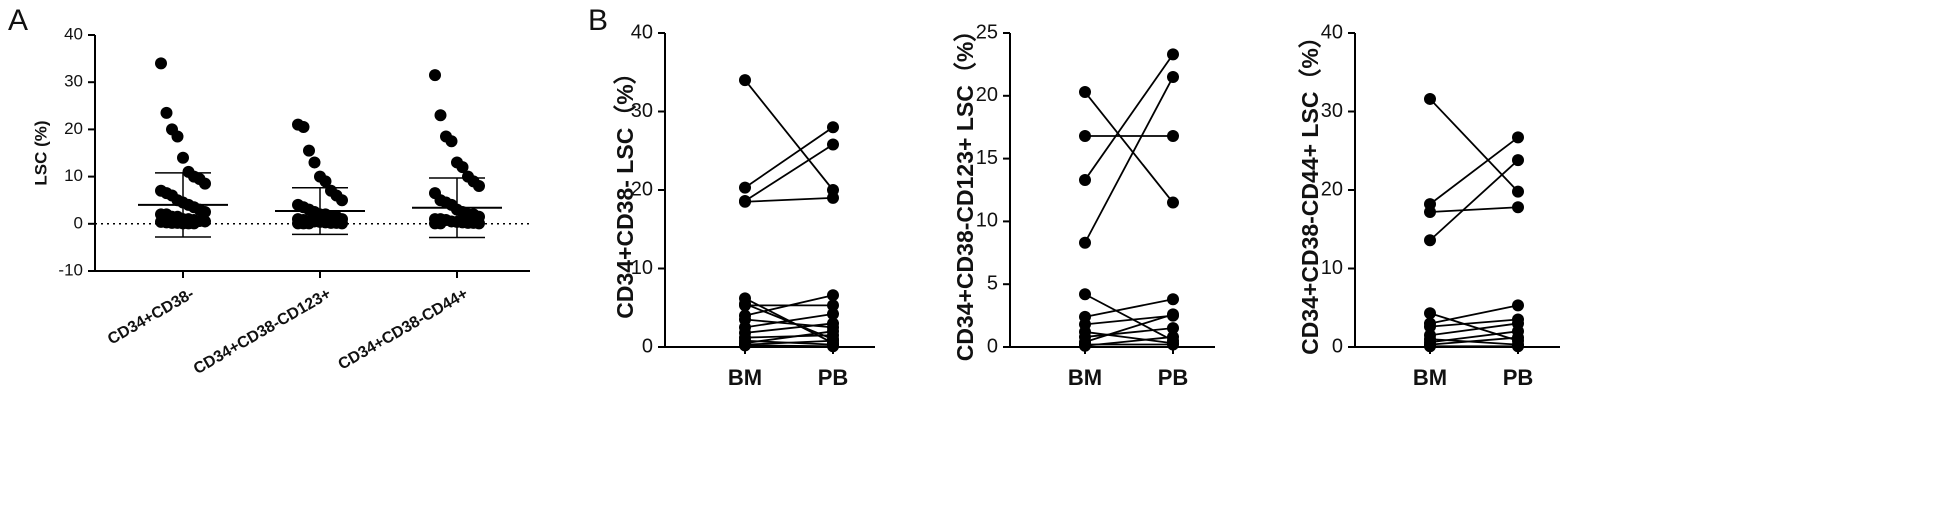 This screenshot has width=1950, height=531. Describe the element at coordinates (1310, 190) in the screenshot. I see `y-axis-title: CD34+CD38-CD44+ LSC（%）` at that location.